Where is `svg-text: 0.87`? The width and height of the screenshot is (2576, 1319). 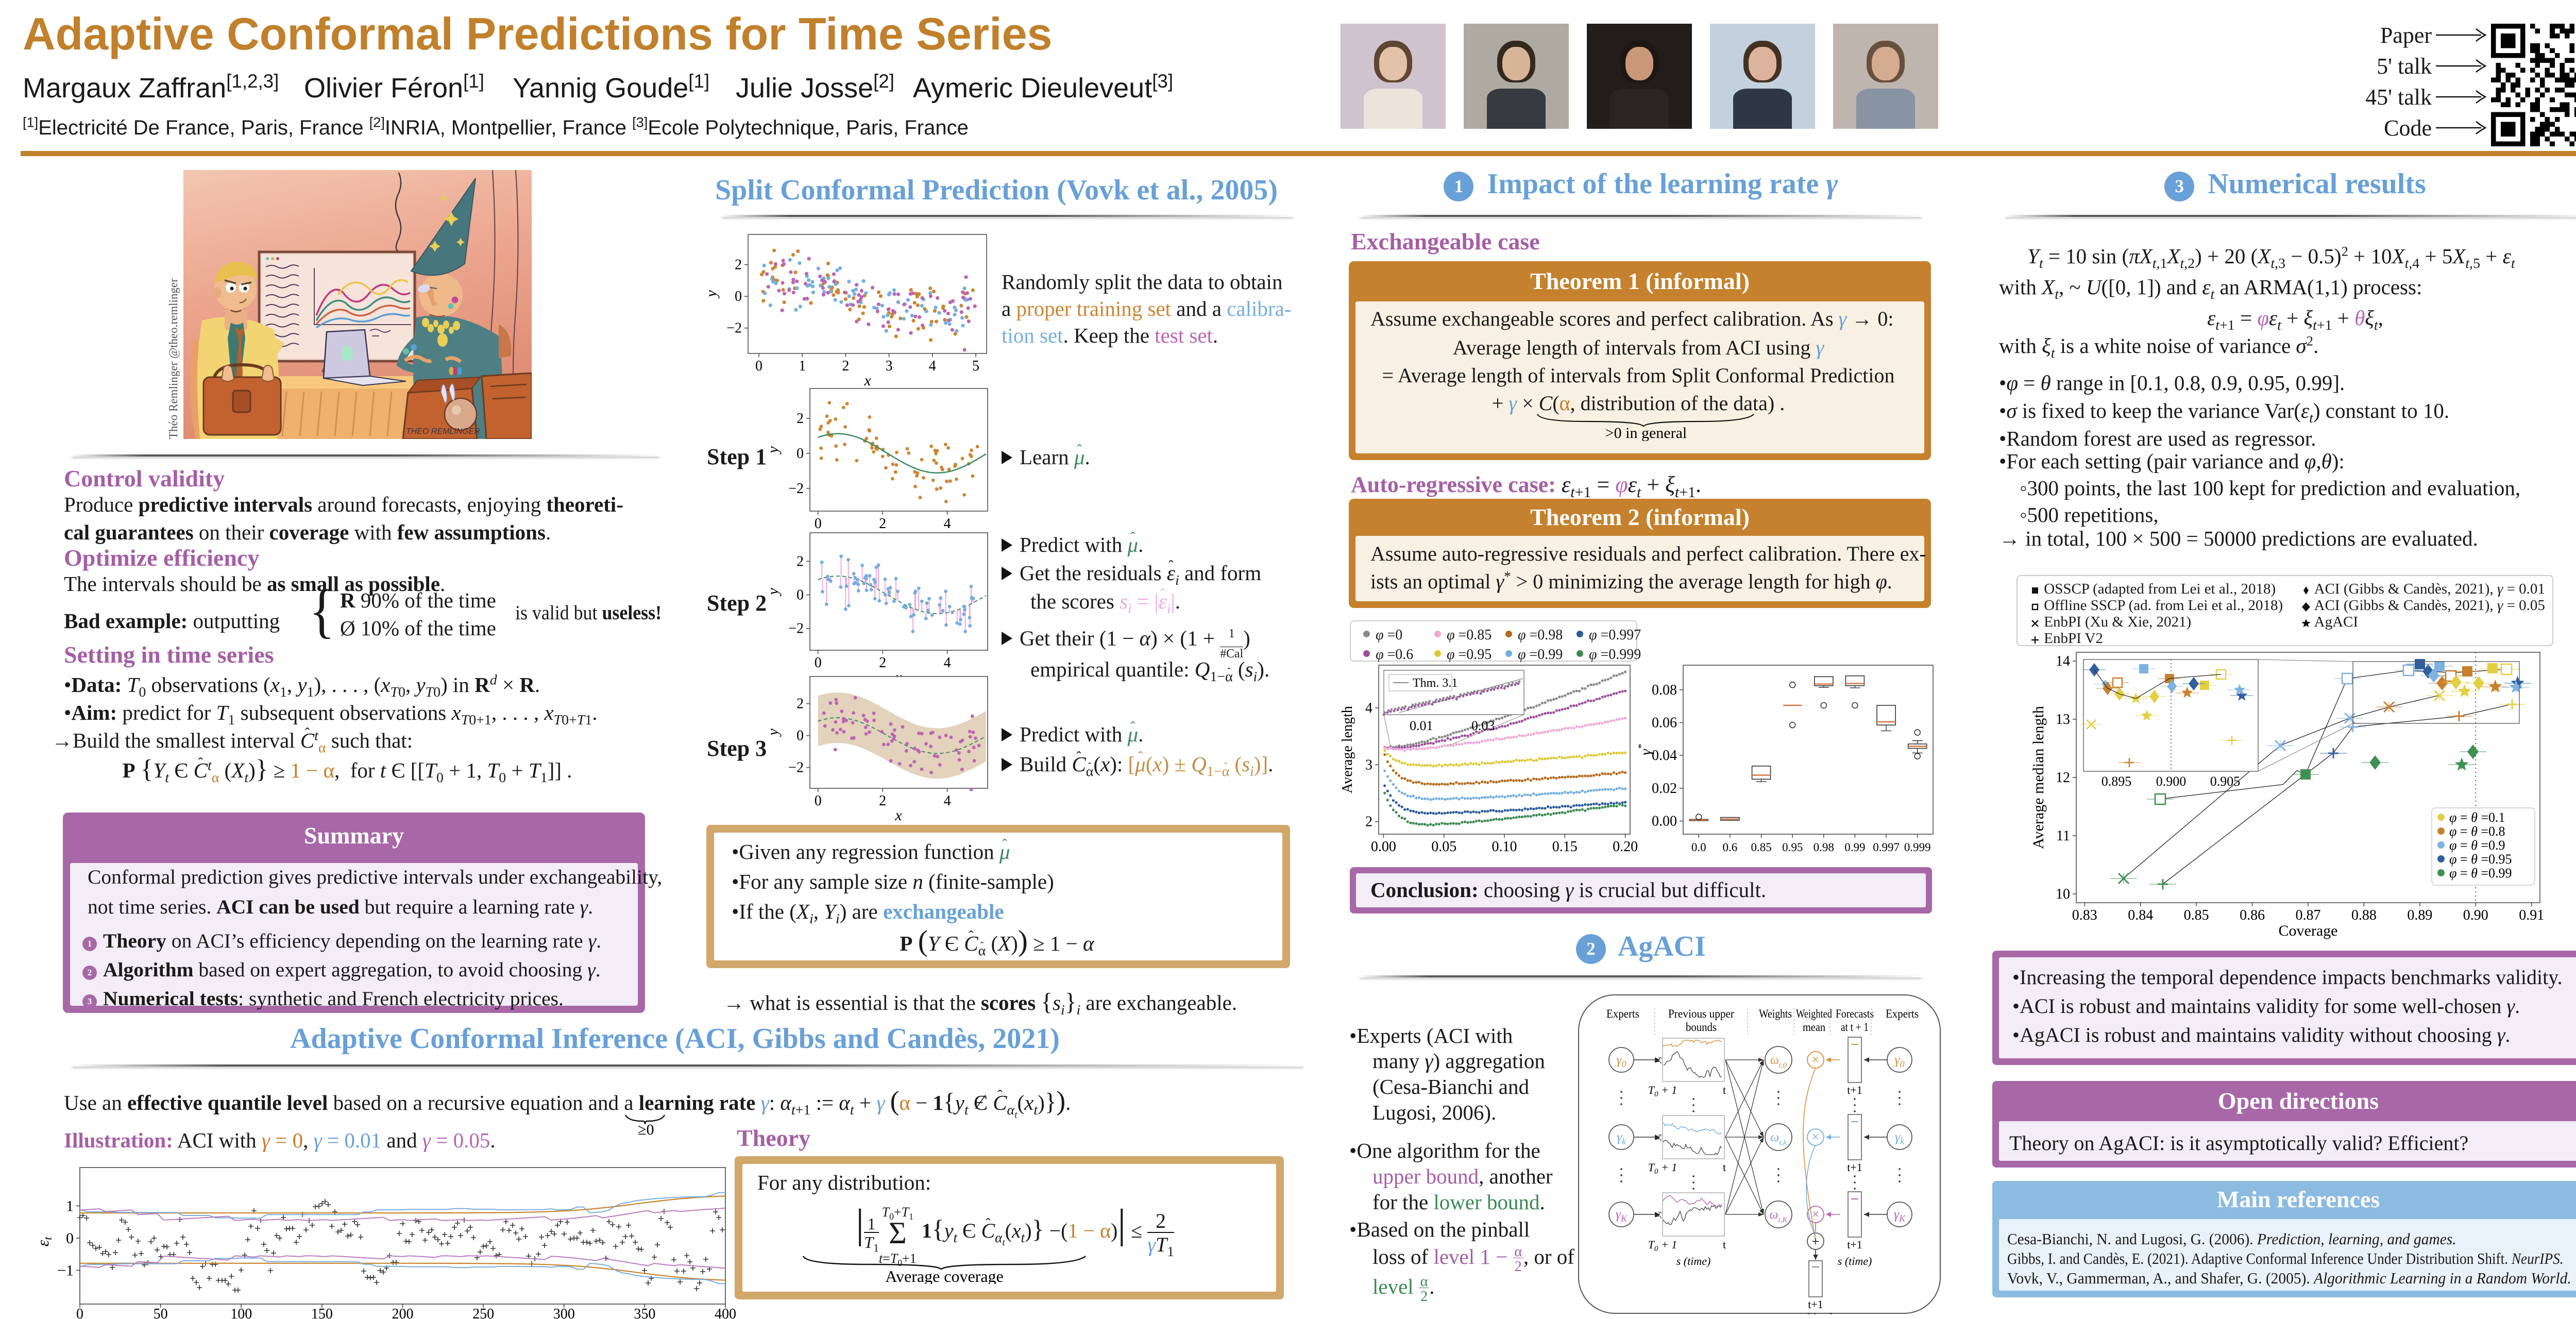
svg-text: 0.87 is located at coordinates (2309, 915).